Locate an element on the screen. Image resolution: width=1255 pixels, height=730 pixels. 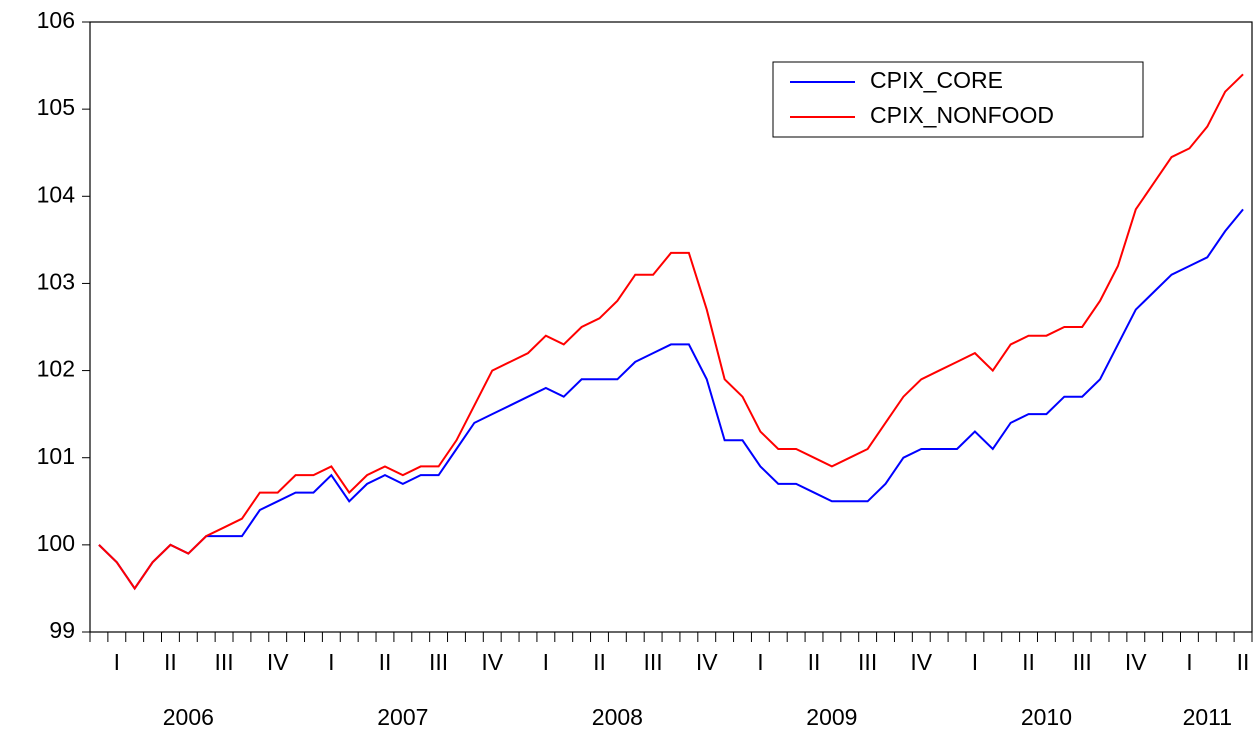
y-tick-label: 105 is located at coordinates (56, 107).